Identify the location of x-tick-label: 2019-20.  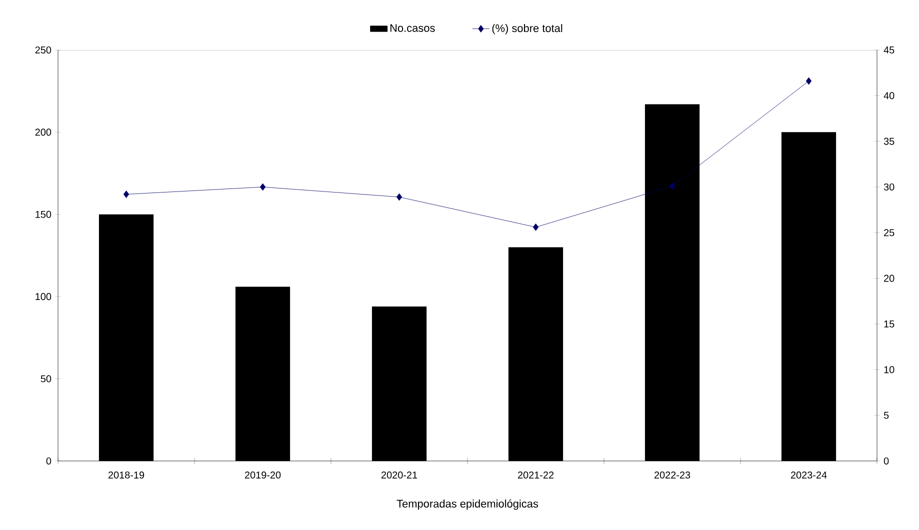
(262, 475).